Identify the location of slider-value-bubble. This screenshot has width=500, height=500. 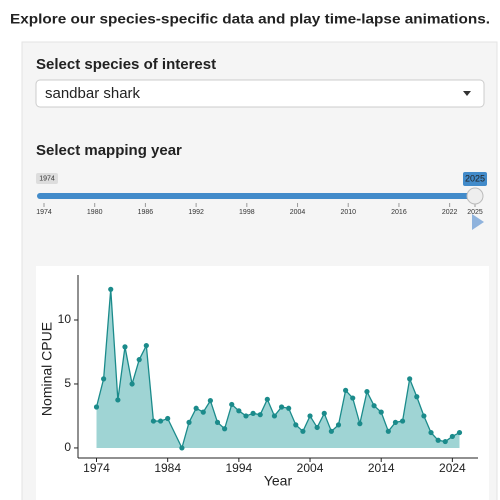
(475, 179).